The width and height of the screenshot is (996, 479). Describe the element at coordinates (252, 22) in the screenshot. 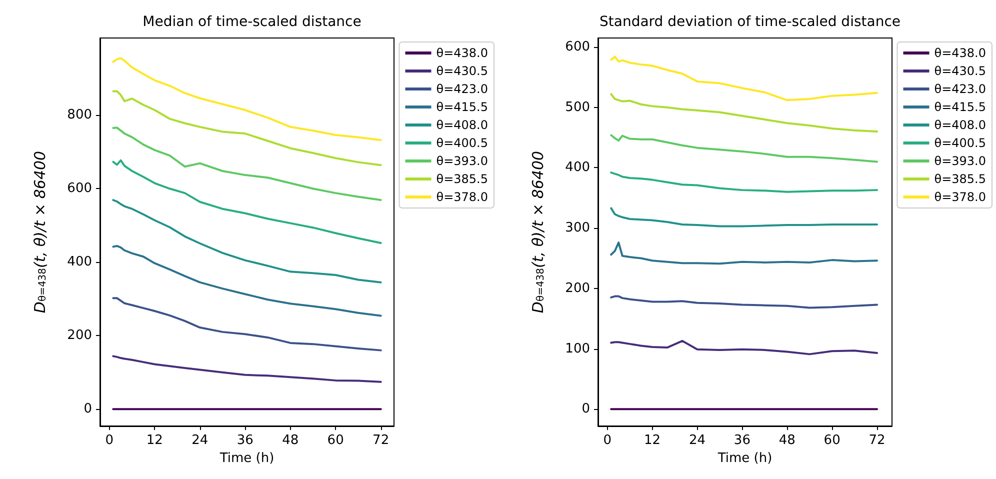

I see `chart-title: Median of time-scaled distance` at that location.